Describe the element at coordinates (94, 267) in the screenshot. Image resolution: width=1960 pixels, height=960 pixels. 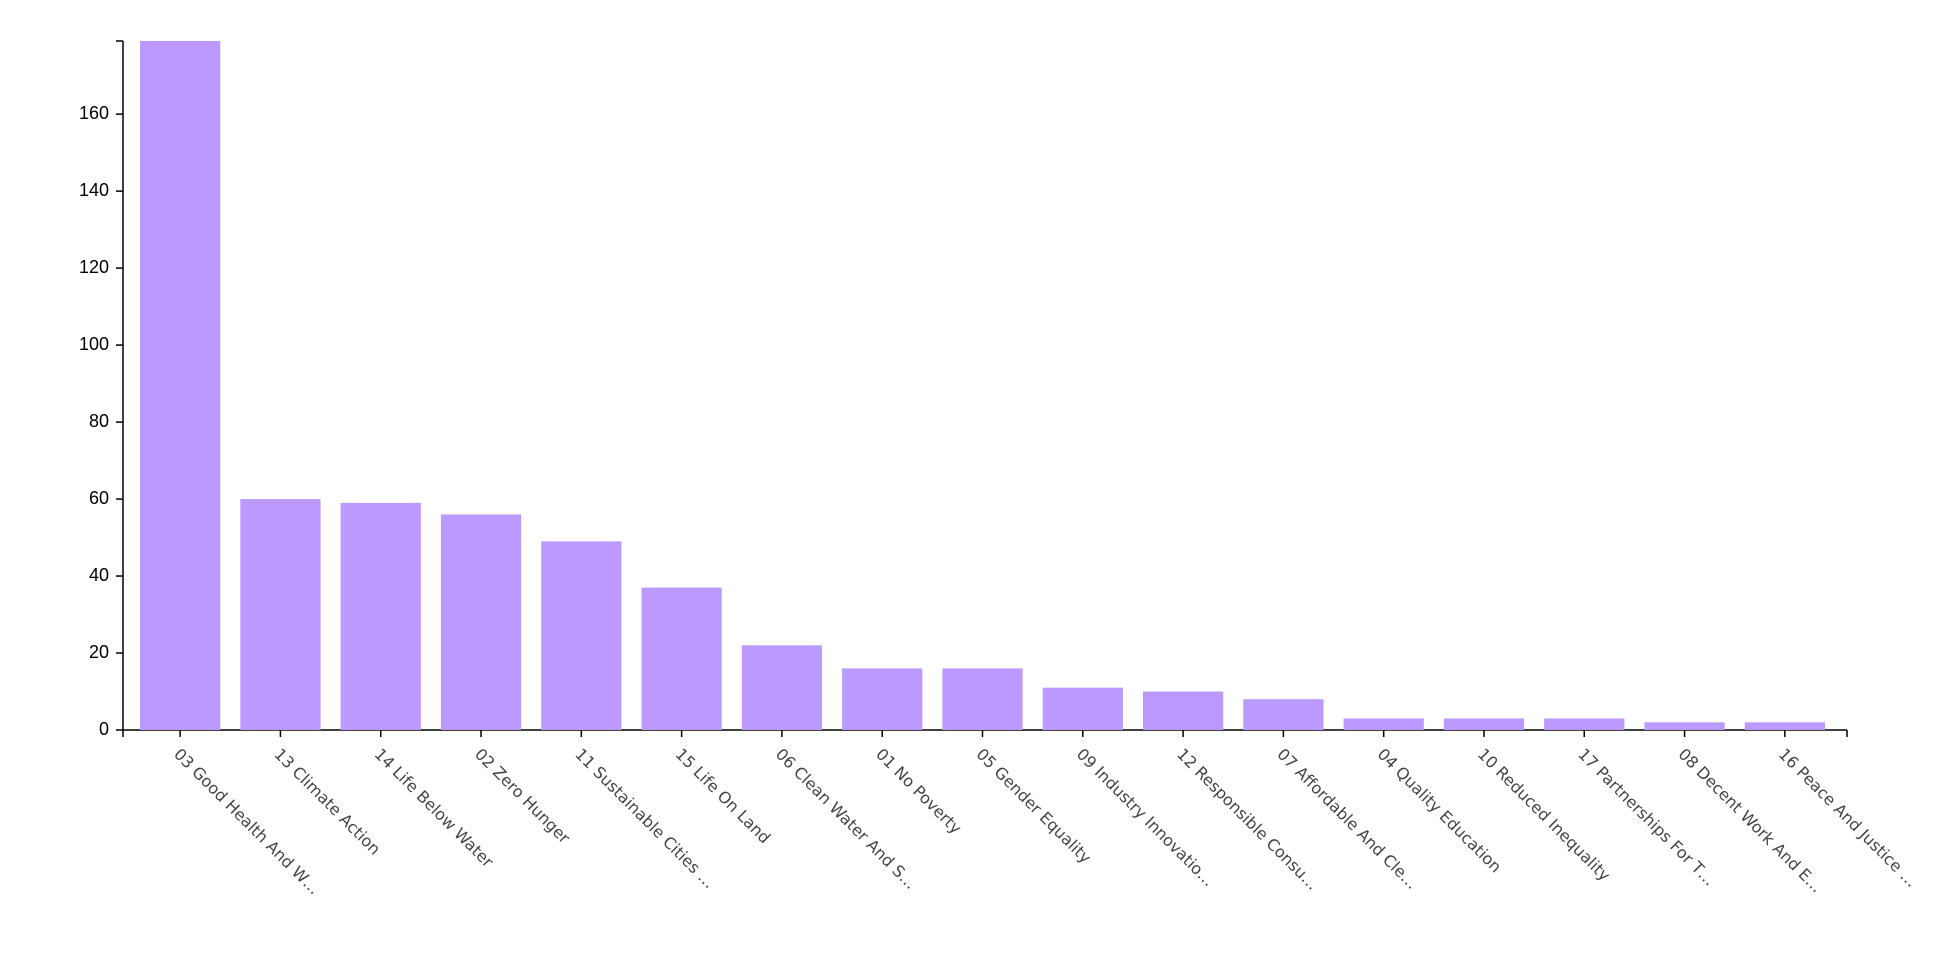
I see `y-tick-label: 120` at that location.